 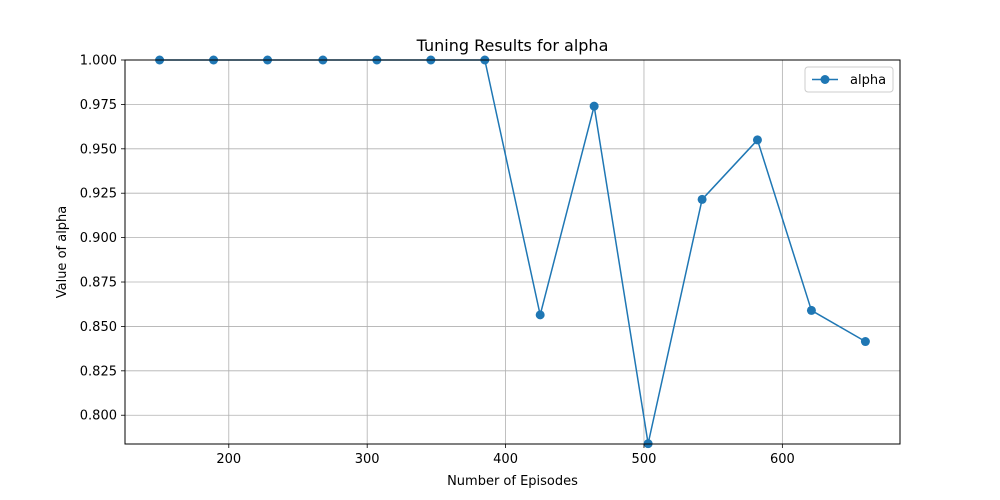 I want to click on x-axis: 200 300 400 500 600, so click(x=505, y=455).